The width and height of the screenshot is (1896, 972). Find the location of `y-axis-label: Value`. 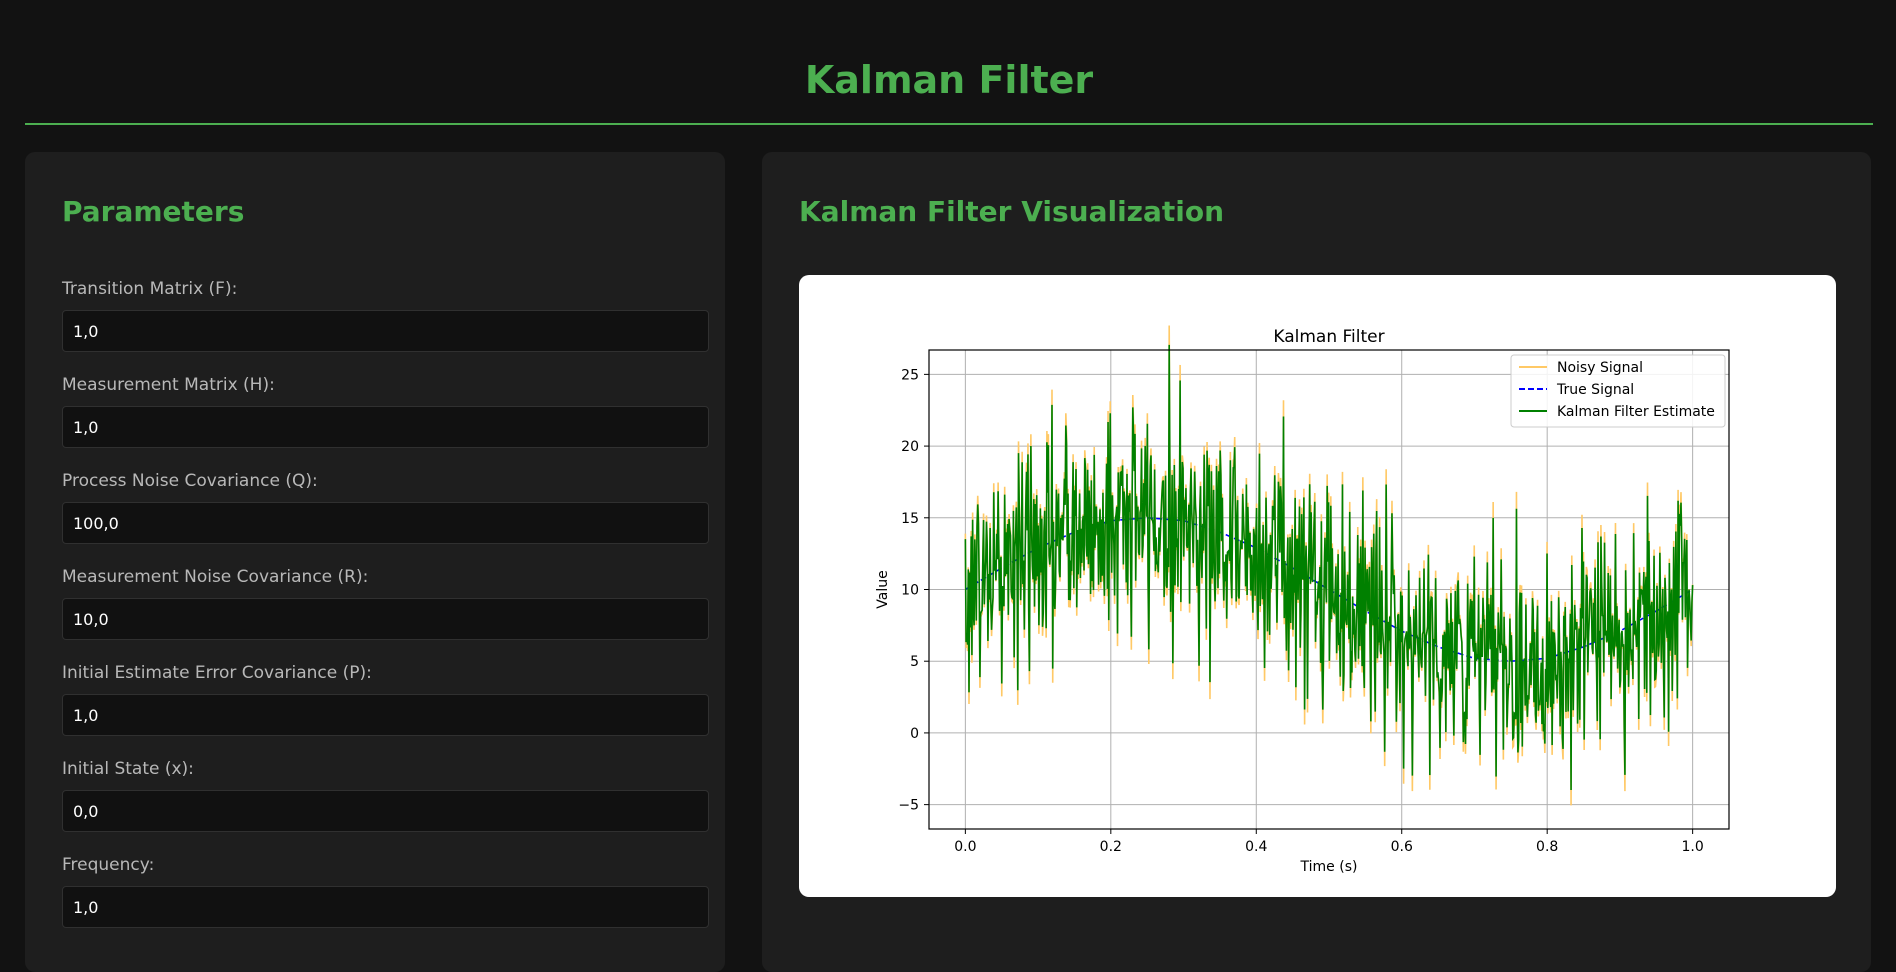

y-axis-label: Value is located at coordinates (883, 589).